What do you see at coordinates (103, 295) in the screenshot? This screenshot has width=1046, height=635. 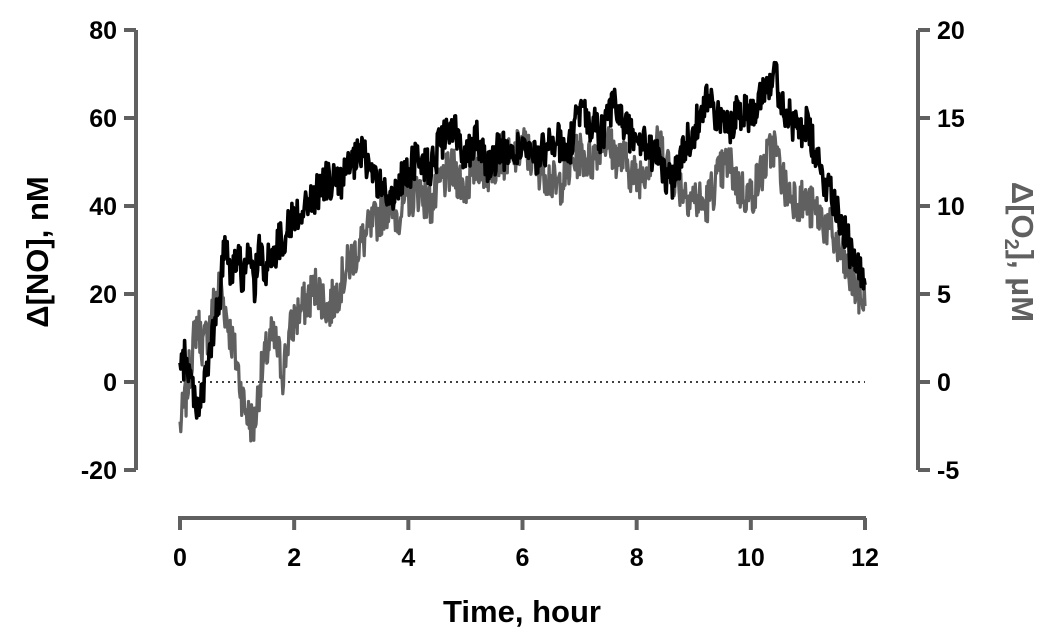 I see `left-tick-label: 20` at bounding box center [103, 295].